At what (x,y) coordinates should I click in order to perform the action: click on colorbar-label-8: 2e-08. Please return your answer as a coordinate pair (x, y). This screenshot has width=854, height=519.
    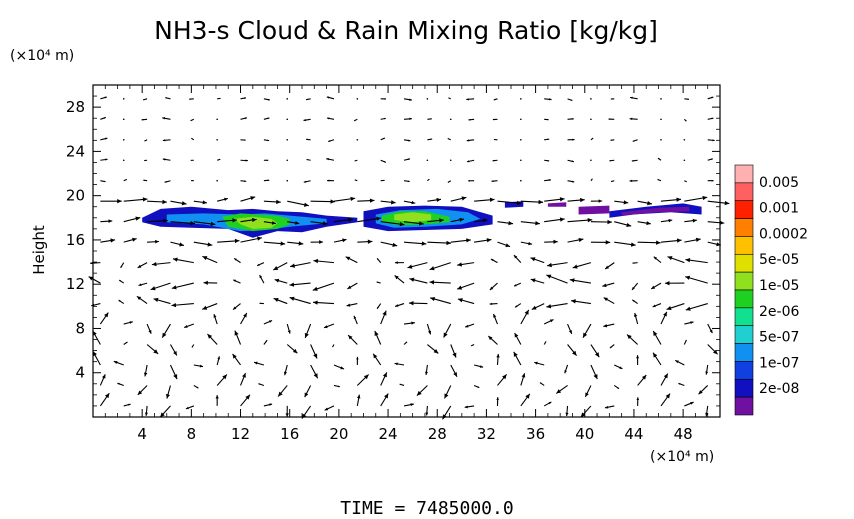
    Looking at the image, I should click on (779, 389).